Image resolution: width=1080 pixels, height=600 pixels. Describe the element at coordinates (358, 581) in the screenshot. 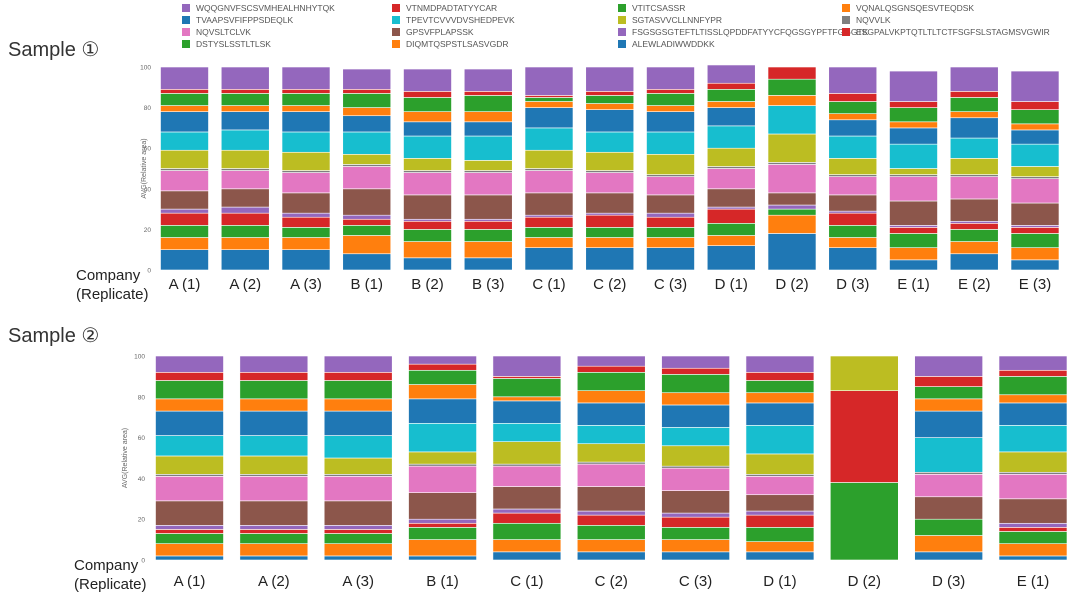

I see `x-tick-label-a-3: A (3)` at that location.